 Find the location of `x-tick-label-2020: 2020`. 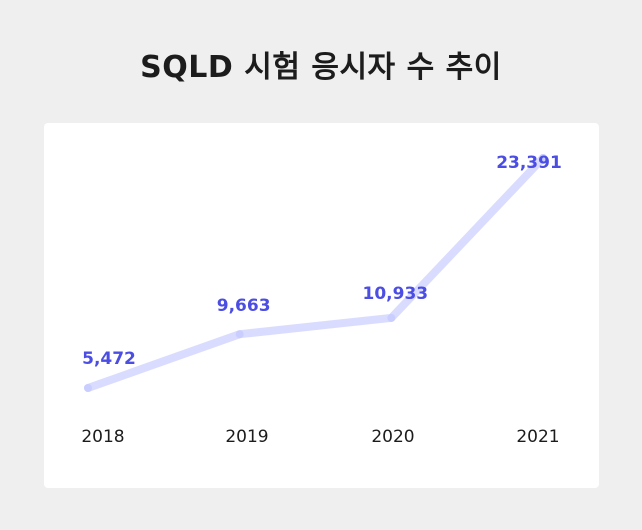

x-tick-label-2020: 2020 is located at coordinates (392, 437).